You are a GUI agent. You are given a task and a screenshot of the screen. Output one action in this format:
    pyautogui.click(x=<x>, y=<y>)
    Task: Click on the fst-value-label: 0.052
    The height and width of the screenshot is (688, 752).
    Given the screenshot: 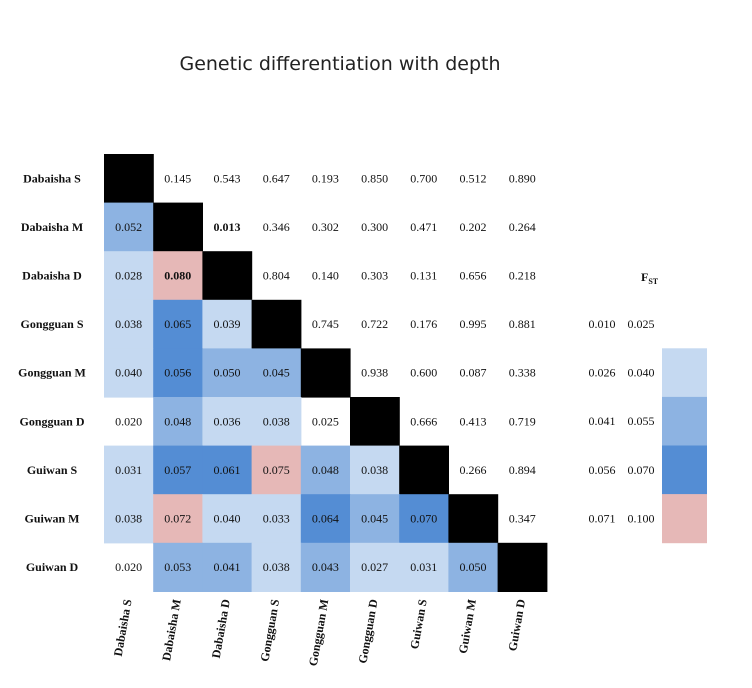 What is the action you would take?
    pyautogui.click(x=128, y=227)
    